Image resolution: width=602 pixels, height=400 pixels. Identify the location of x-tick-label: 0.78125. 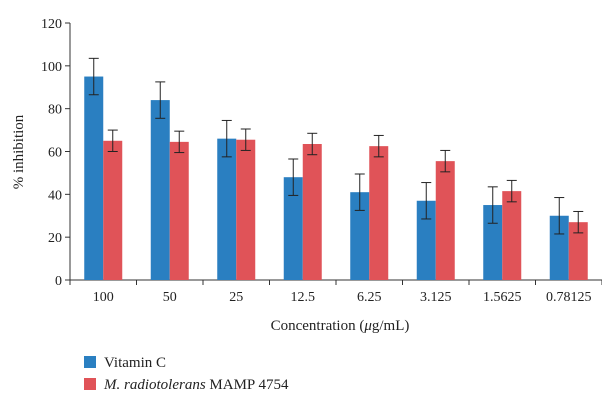
(569, 297).